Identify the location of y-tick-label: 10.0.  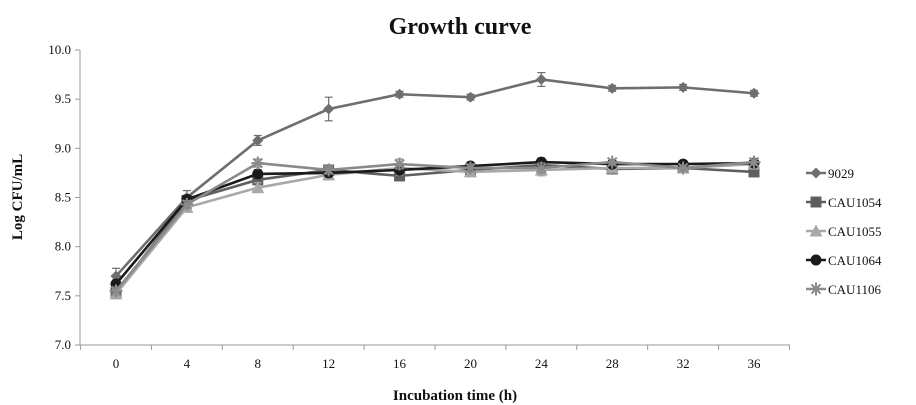
(59, 49).